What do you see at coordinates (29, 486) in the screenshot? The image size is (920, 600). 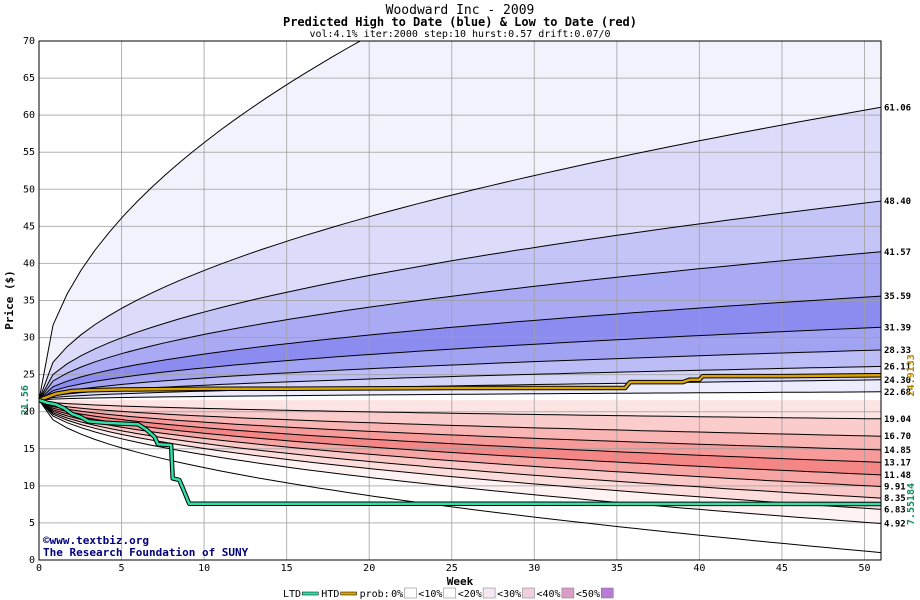 I see `y-tick-label: 10` at bounding box center [29, 486].